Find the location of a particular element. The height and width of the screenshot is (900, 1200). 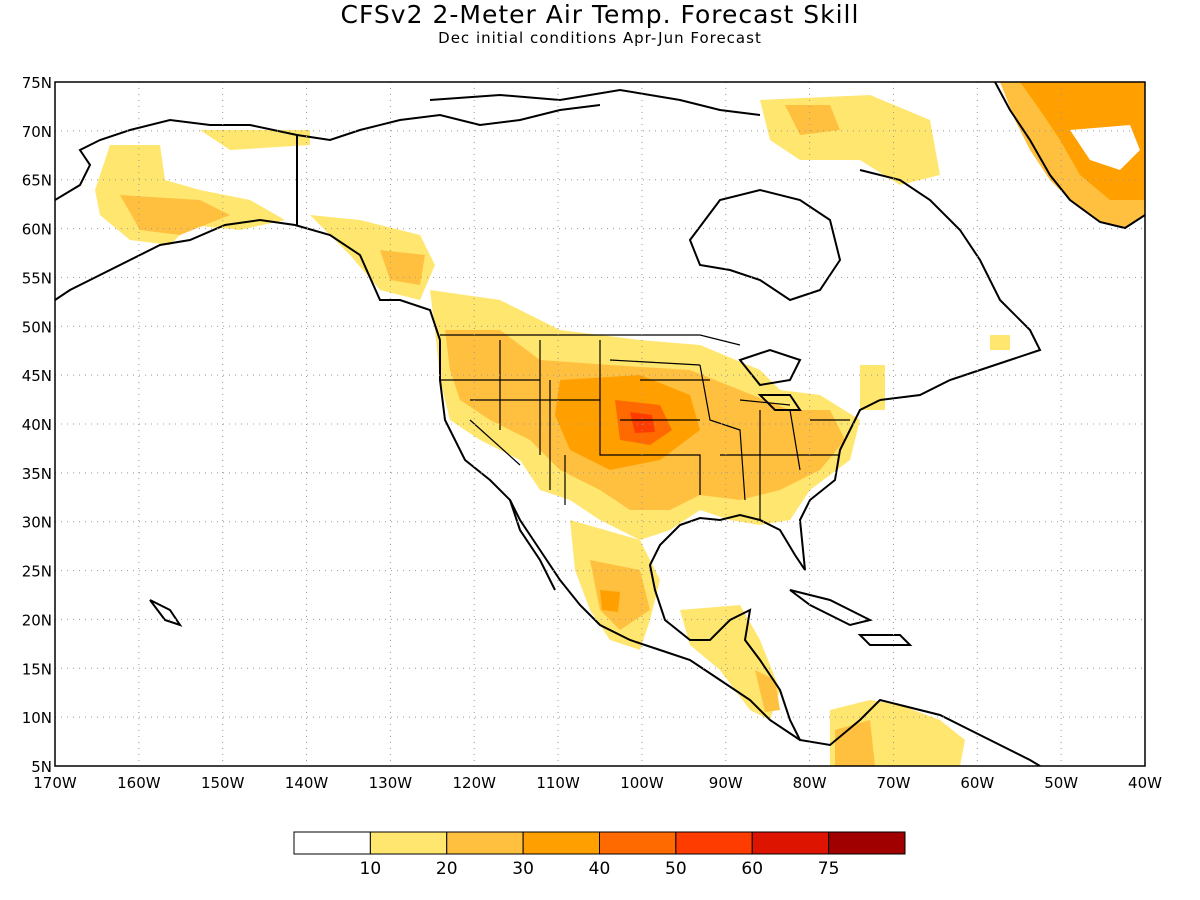

lat-tick-label: 60N is located at coordinates (37, 230).